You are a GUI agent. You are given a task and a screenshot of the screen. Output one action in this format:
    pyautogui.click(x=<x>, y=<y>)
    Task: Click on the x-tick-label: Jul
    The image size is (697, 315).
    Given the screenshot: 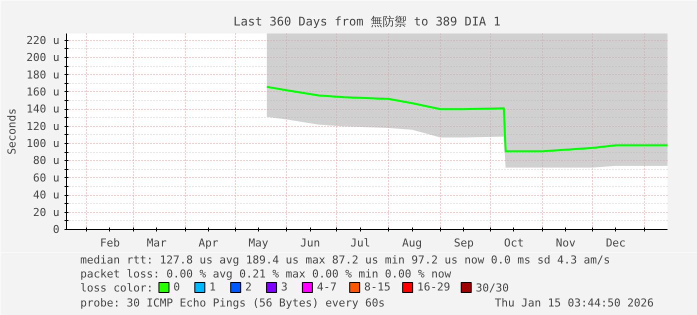 What is the action you would take?
    pyautogui.click(x=360, y=243)
    